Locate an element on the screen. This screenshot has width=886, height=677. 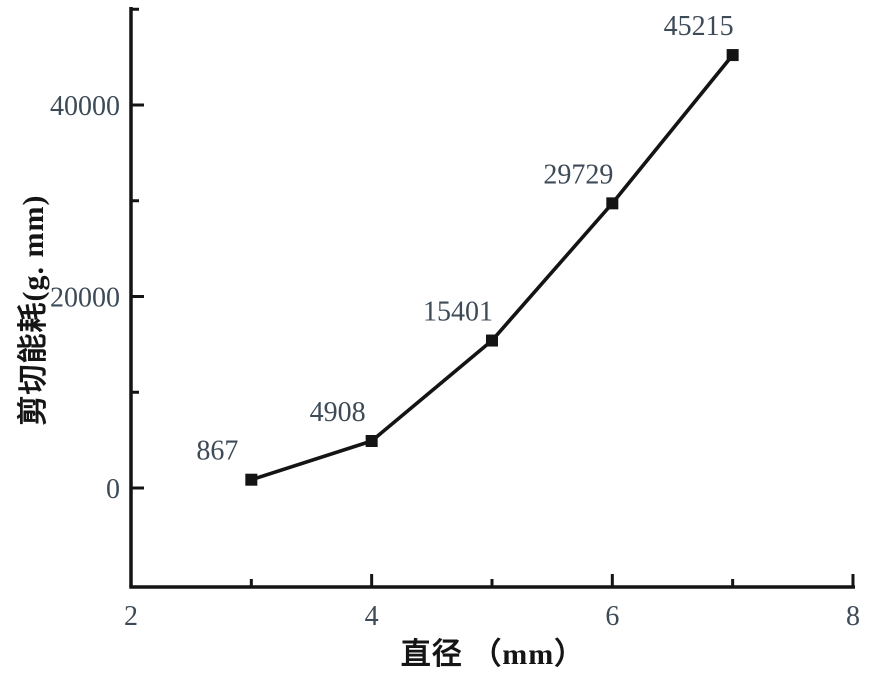
x-tick-label: 6 is located at coordinates (612, 616).